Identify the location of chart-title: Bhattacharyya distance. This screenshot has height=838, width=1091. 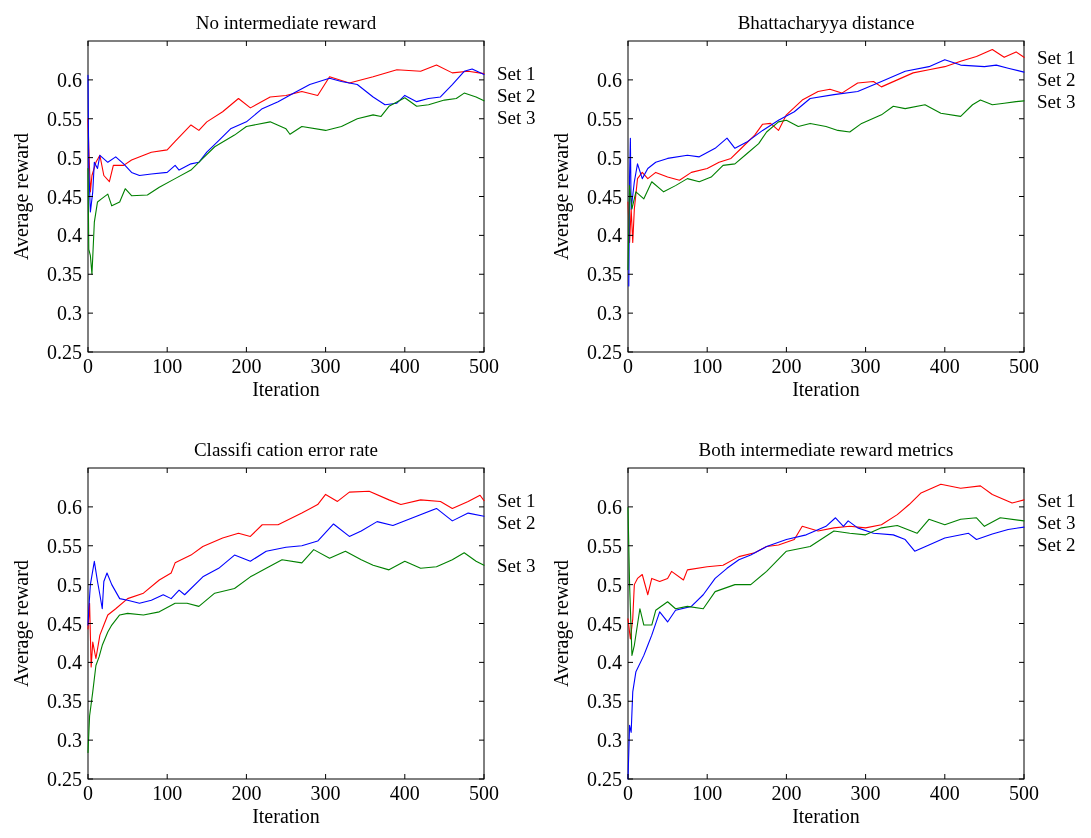
(826, 22).